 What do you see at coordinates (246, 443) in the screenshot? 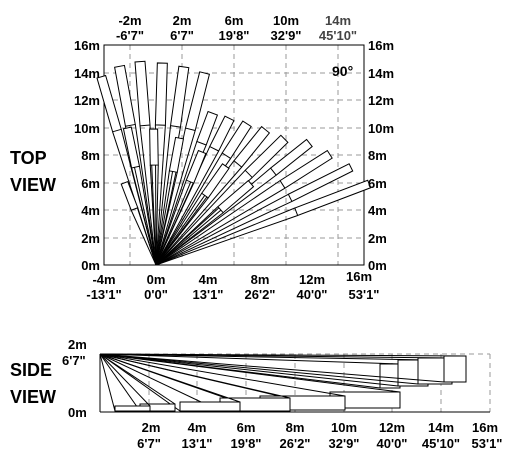
I see `side-tick-ft-6: 19'8"` at bounding box center [246, 443].